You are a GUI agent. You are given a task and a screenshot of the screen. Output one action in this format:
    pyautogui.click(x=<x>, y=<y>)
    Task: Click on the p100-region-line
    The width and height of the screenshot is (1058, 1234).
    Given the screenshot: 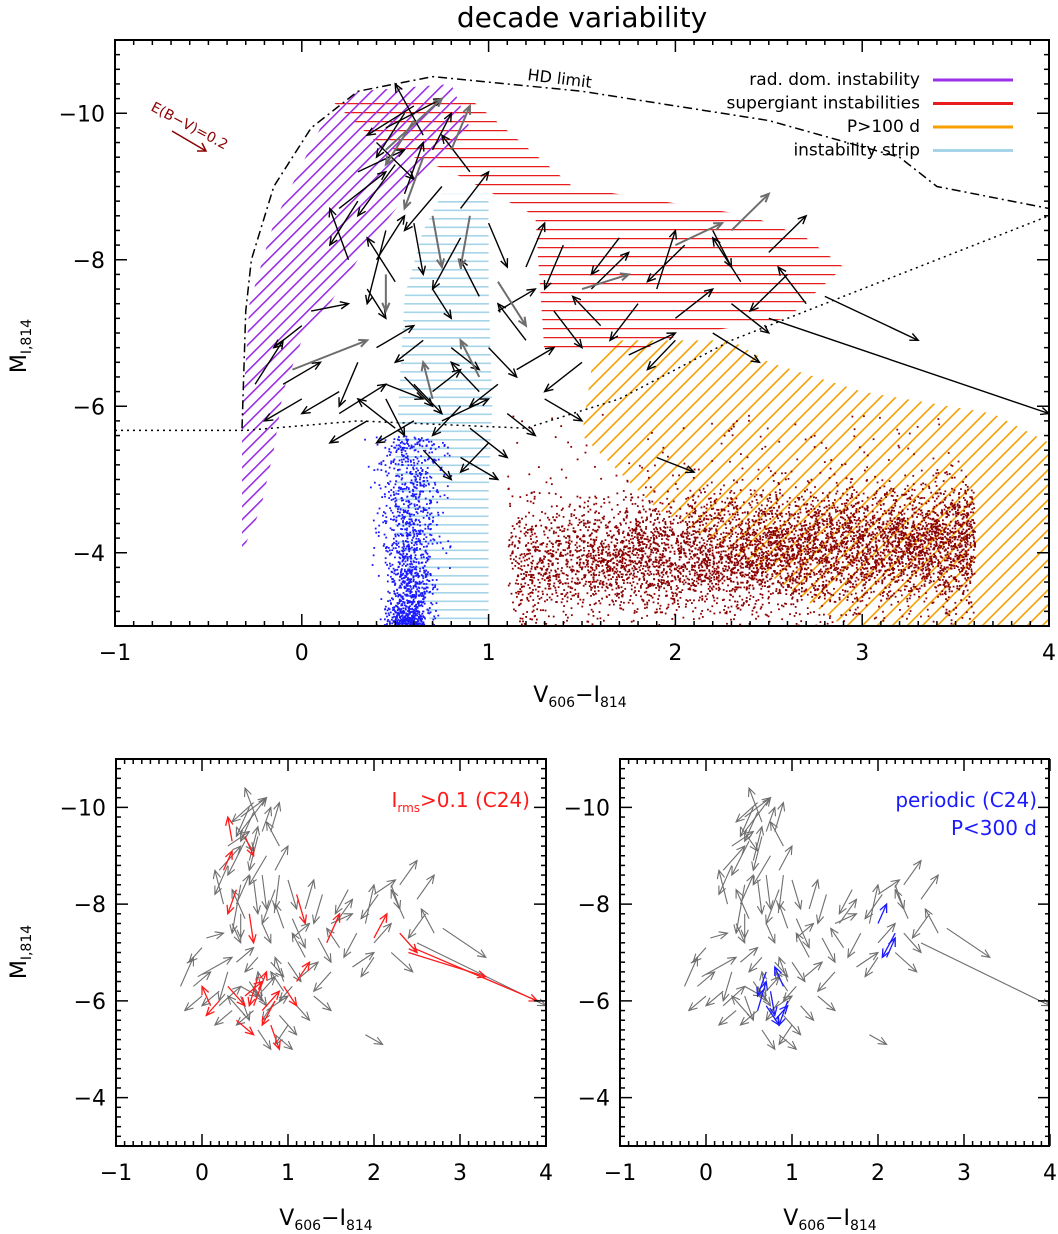 What is the action you would take?
    pyautogui.click(x=630, y=483)
    